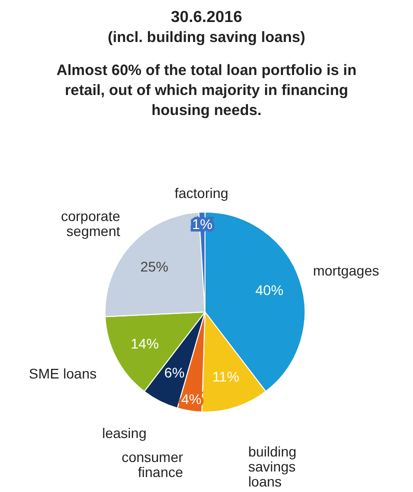  What do you see at coordinates (174, 372) in the screenshot?
I see `data-label: 6%` at bounding box center [174, 372].